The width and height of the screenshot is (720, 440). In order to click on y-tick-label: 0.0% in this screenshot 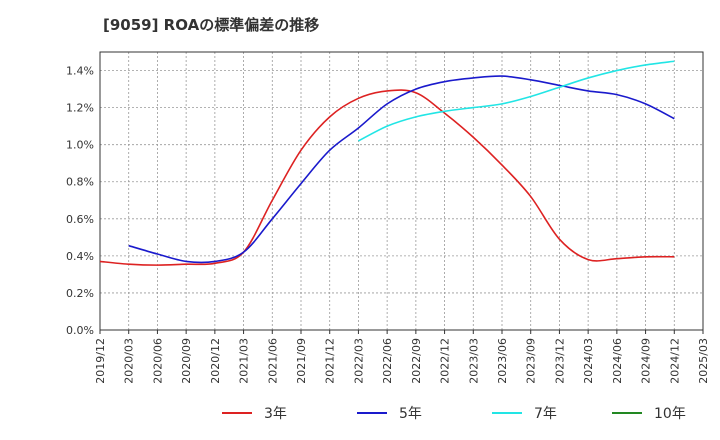, I will do `click(80, 330)`.